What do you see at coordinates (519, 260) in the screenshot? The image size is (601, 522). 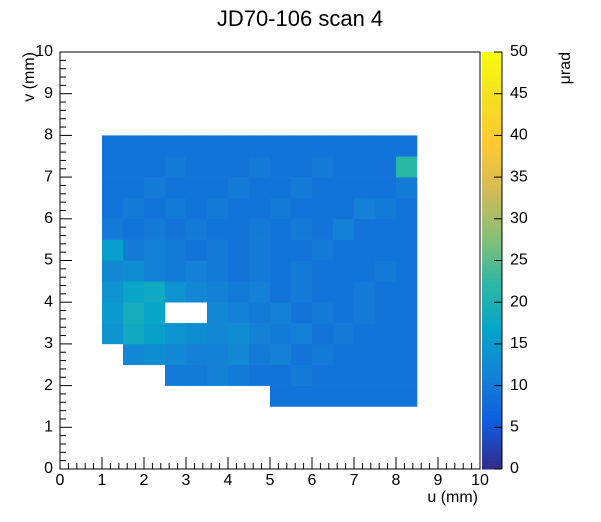 I see `z-tick-label: 25` at bounding box center [519, 260].